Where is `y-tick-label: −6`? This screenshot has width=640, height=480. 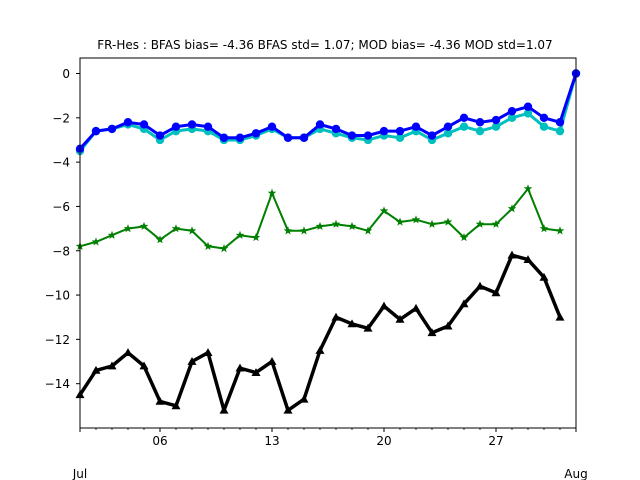
y-tick-label: −6 is located at coordinates (61, 207).